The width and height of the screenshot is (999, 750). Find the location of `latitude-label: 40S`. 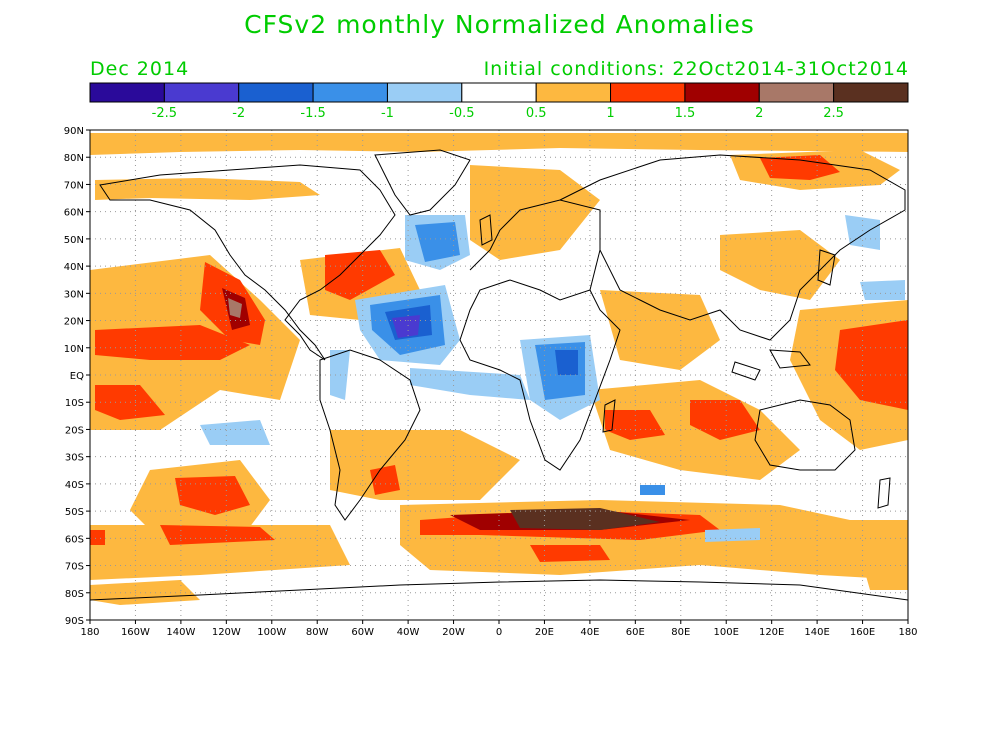

latitude-label: 40S is located at coordinates (74, 485).